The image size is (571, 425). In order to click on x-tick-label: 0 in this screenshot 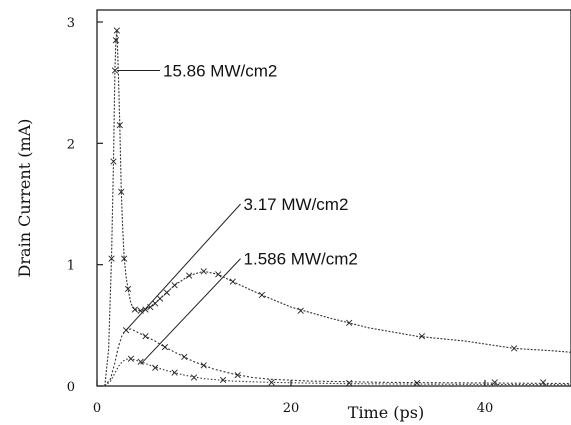, I will do `click(97, 408)`.